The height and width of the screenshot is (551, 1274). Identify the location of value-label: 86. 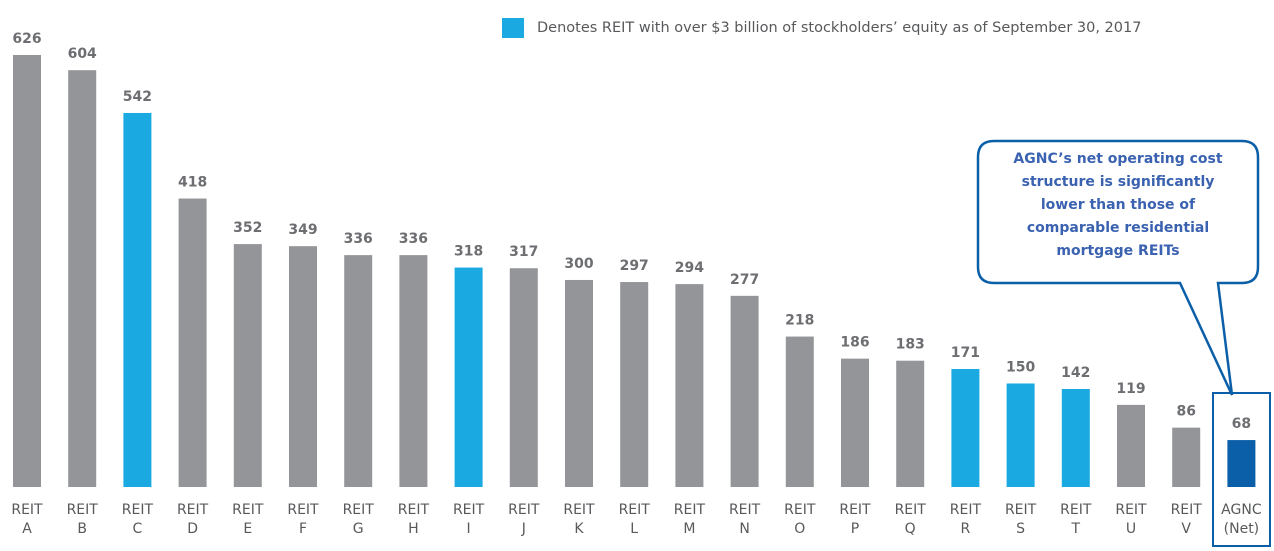
(1185, 412).